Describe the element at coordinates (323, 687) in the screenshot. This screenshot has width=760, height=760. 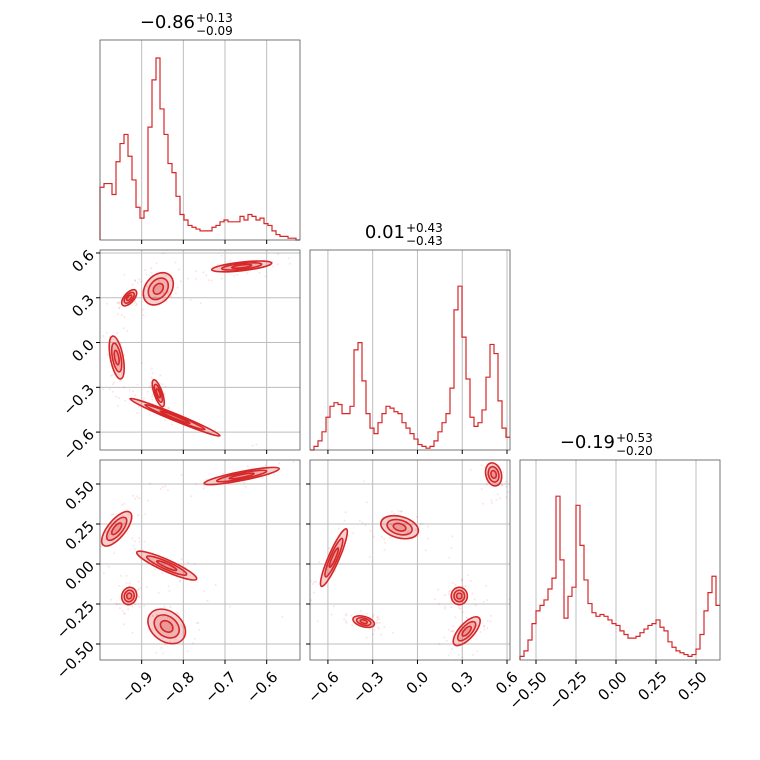
I see `x-tick-label-1-0: −0.6` at that location.